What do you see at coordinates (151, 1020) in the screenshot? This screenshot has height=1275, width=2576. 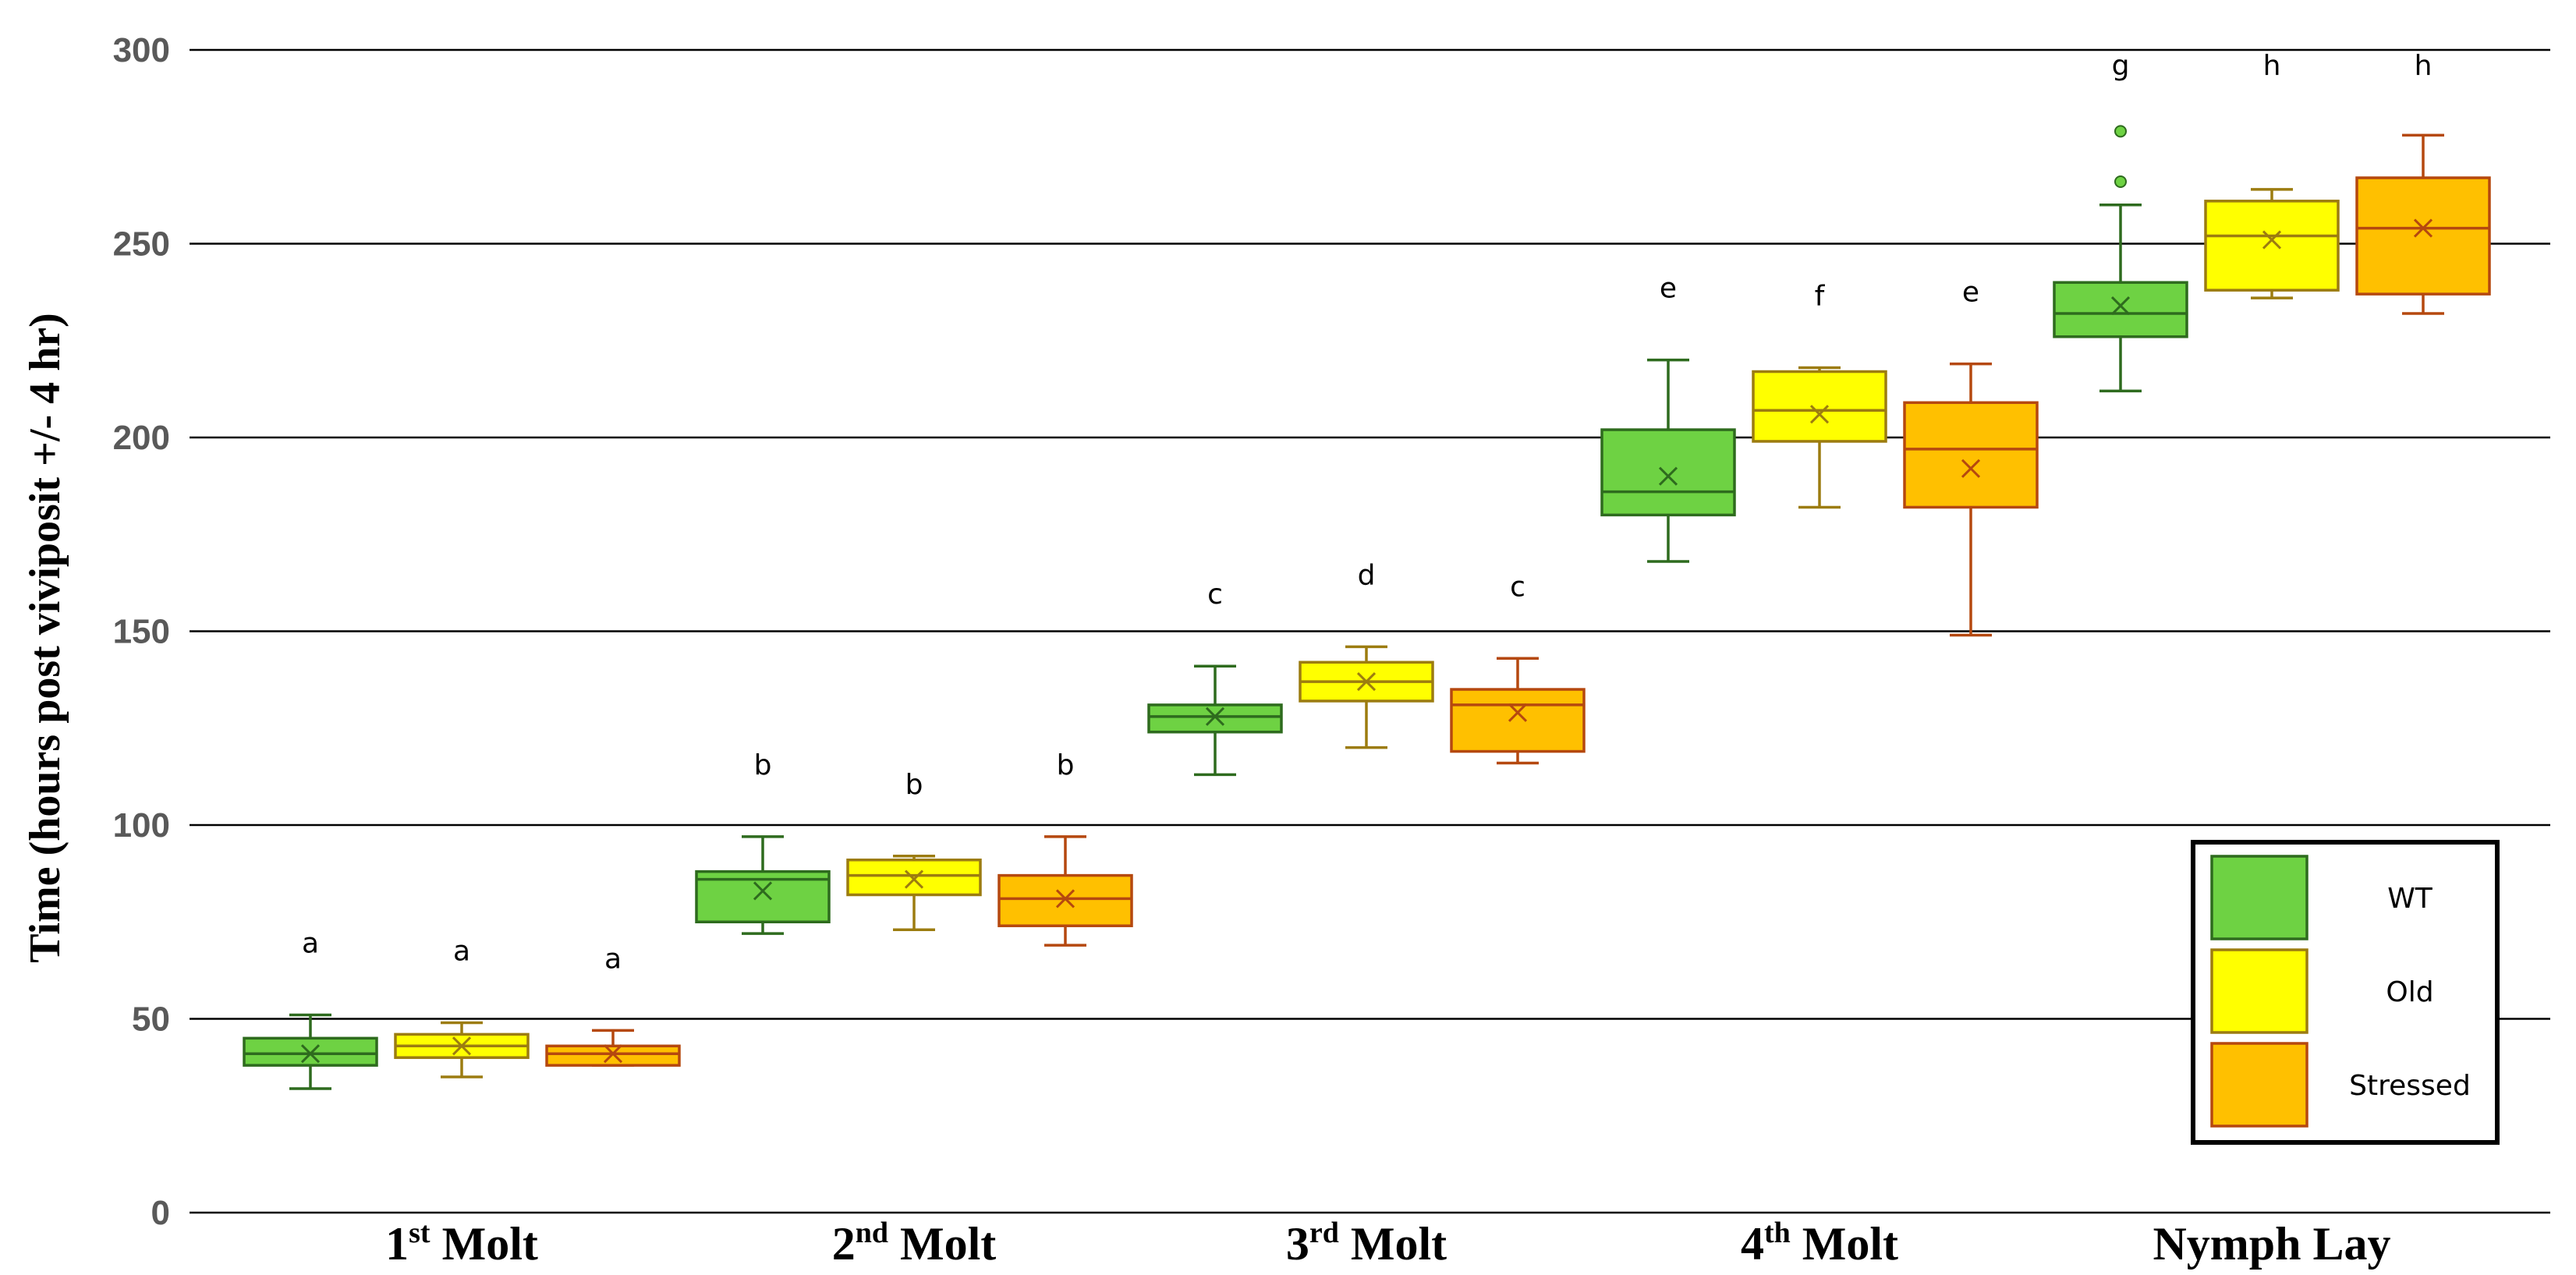 I see `y-tick-label: 50` at bounding box center [151, 1020].